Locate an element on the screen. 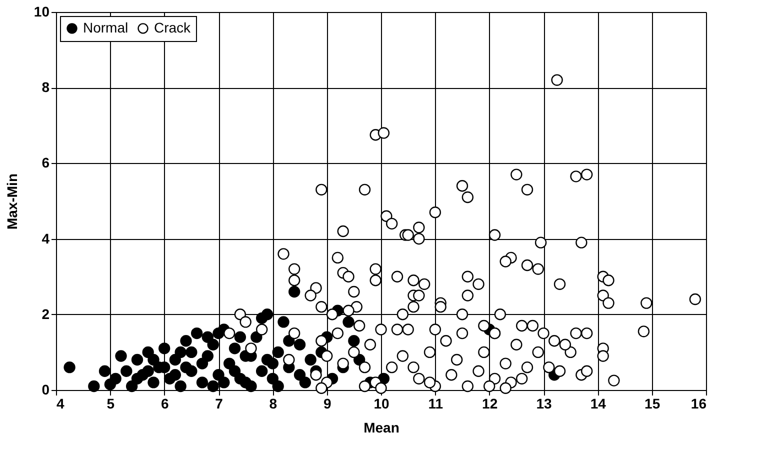  legend-label: Normal is located at coordinates (105, 27).